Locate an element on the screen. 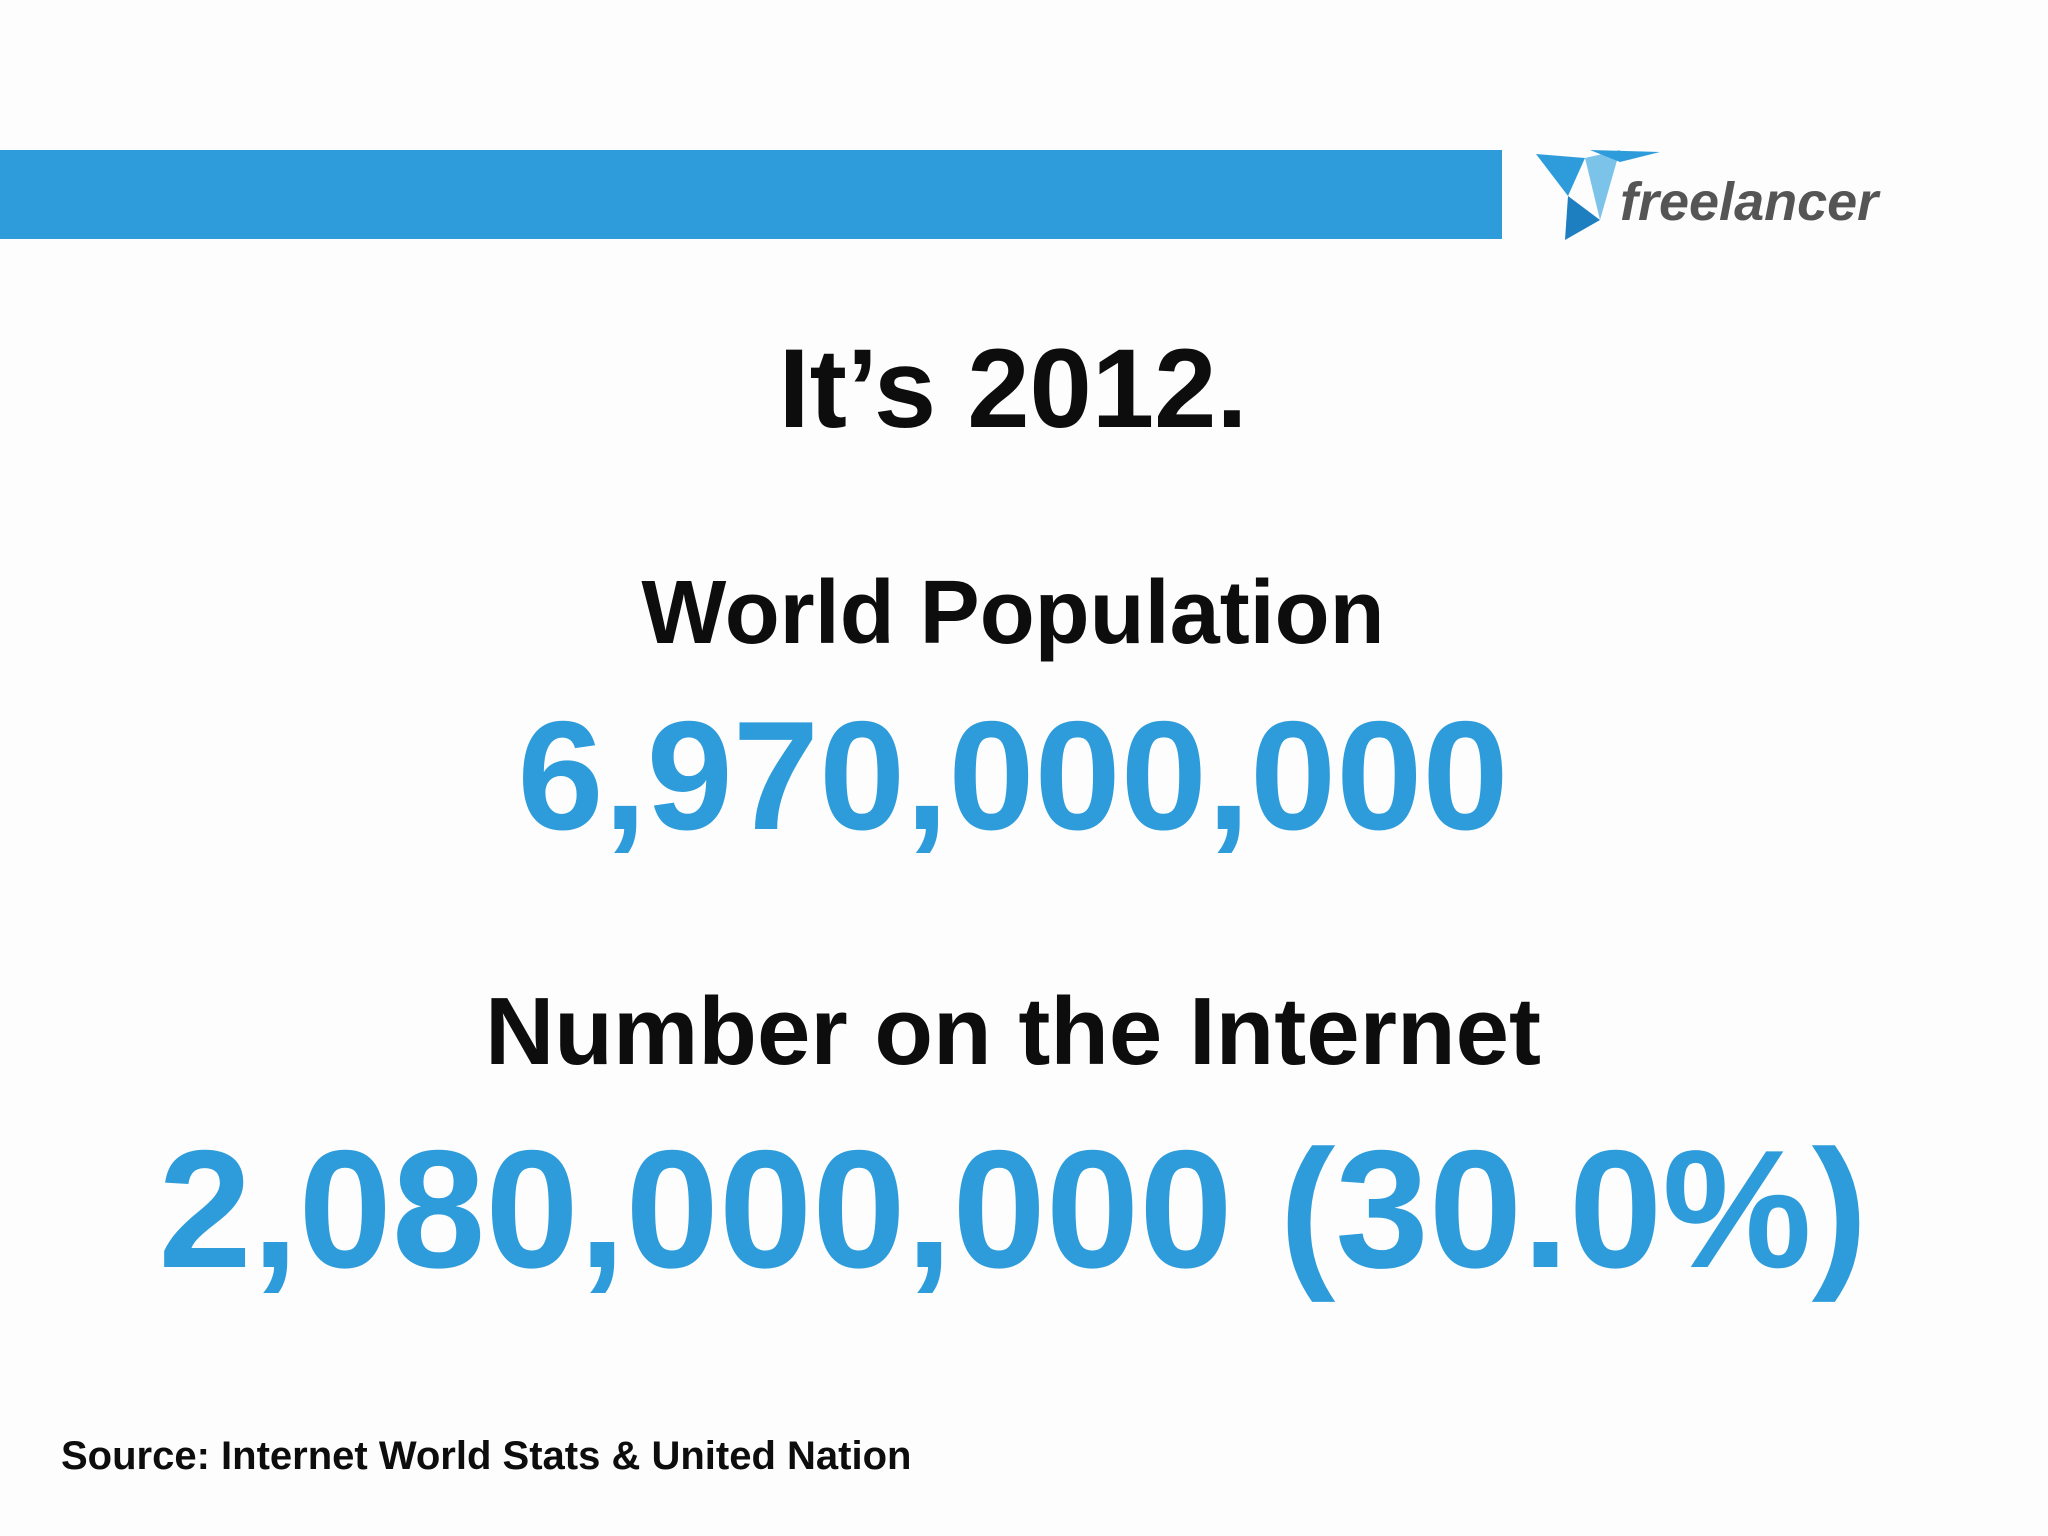  logo-body is located at coordinates (1582, 218).